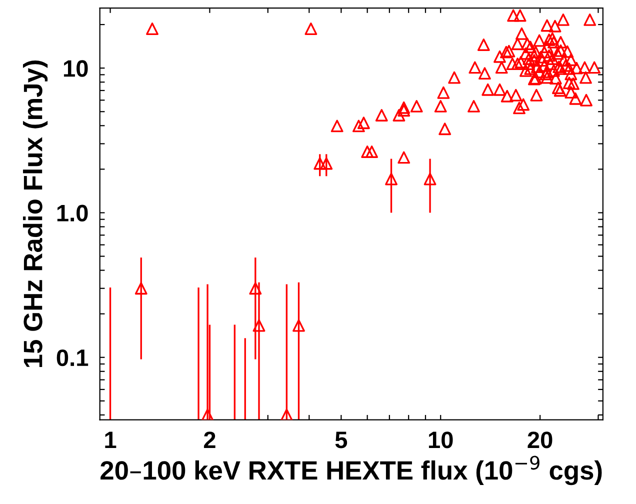 This screenshot has height=504, width=636. I want to click on x-tick-label: 1, so click(110, 440).